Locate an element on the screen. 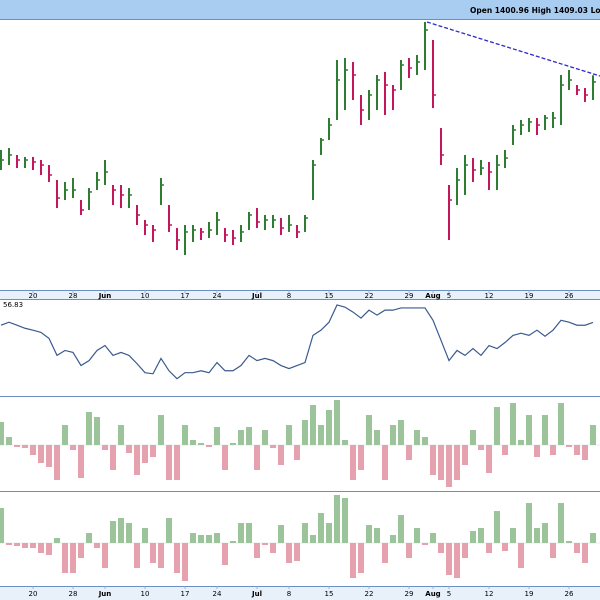  x-tick-label: 29 is located at coordinates (409, 296).